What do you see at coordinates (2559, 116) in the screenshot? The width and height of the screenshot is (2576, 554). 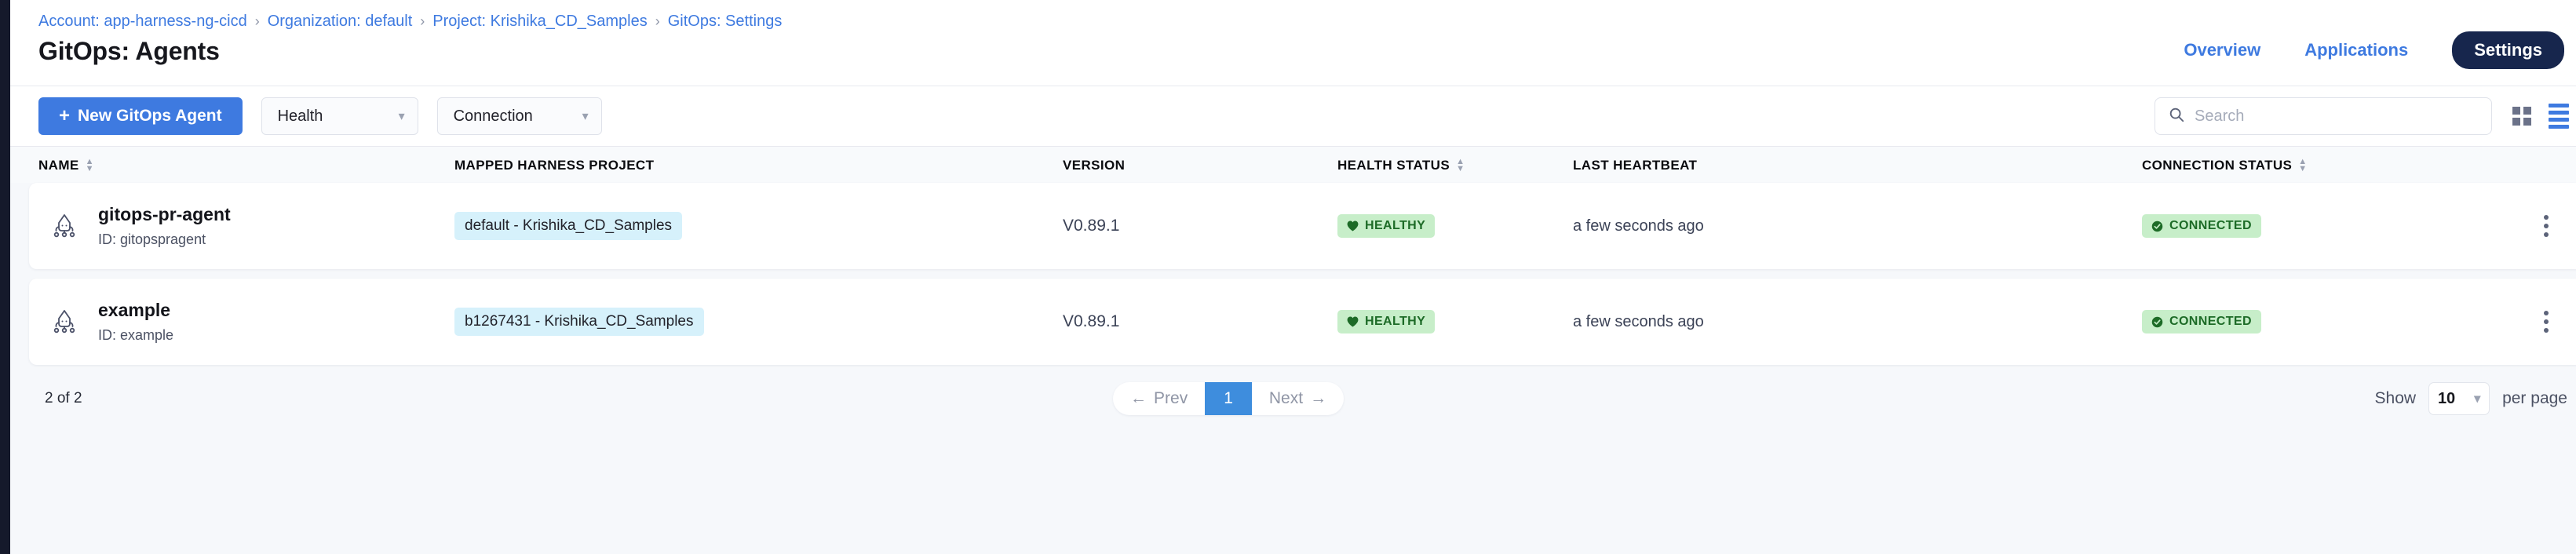 I see `list-view-icon` at bounding box center [2559, 116].